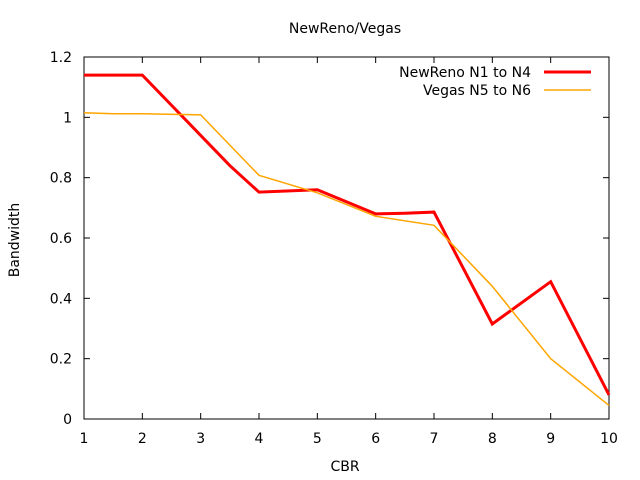 This screenshot has height=480, width=640. What do you see at coordinates (200, 439) in the screenshot?
I see `x-tick-label: 3` at bounding box center [200, 439].